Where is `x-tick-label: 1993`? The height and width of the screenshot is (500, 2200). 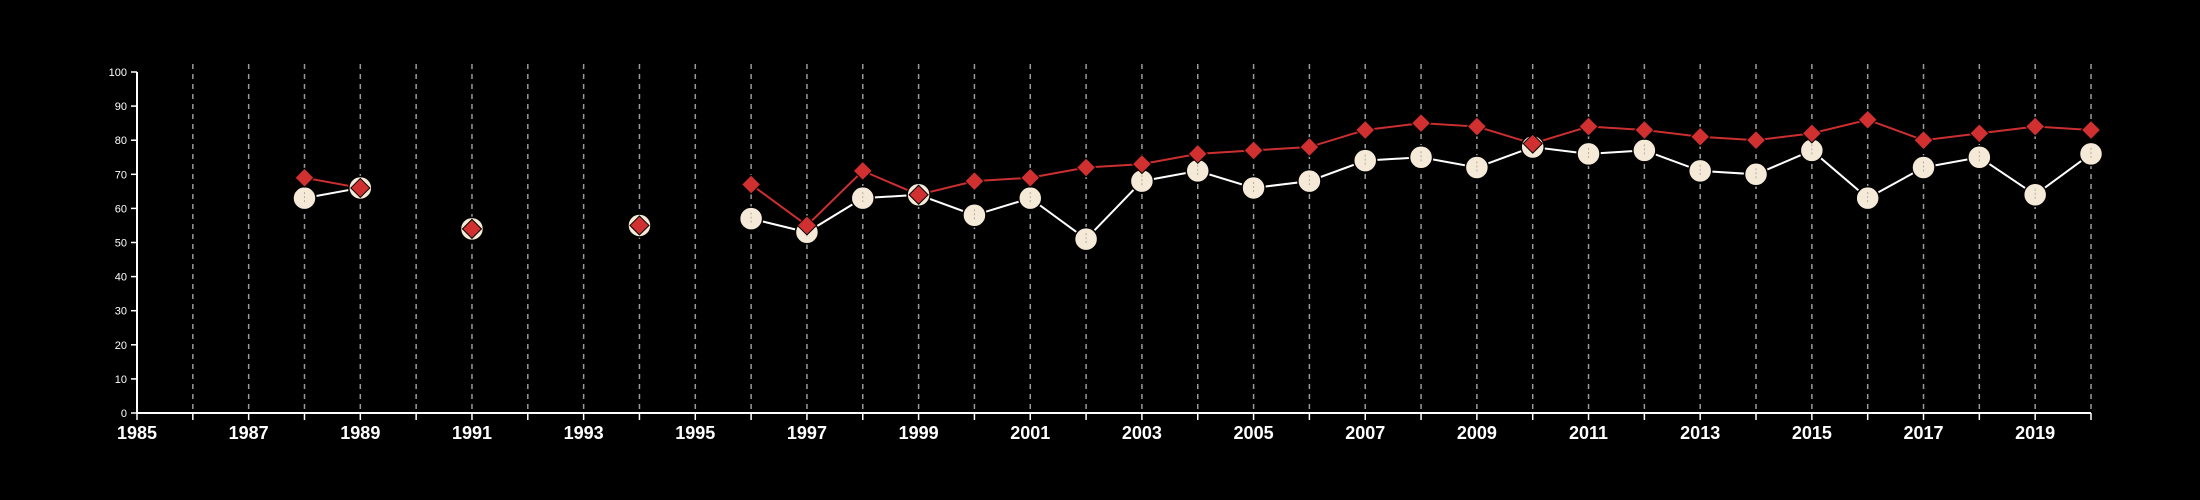
x-tick-label: 1993 is located at coordinates (584, 433).